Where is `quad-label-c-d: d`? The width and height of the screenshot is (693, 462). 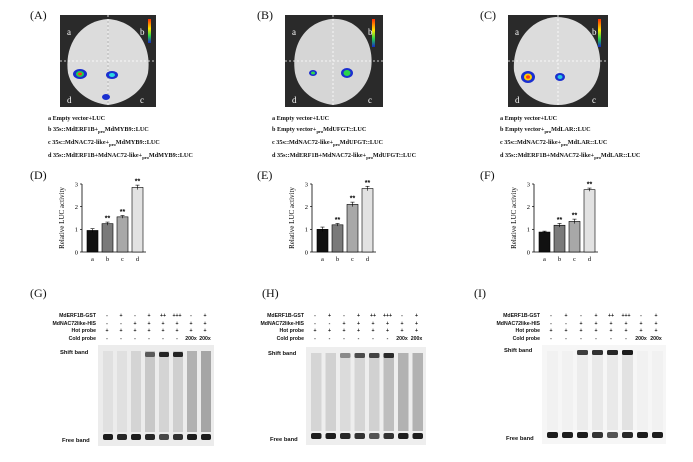 quad-label-c-d: d is located at coordinates (517, 100).